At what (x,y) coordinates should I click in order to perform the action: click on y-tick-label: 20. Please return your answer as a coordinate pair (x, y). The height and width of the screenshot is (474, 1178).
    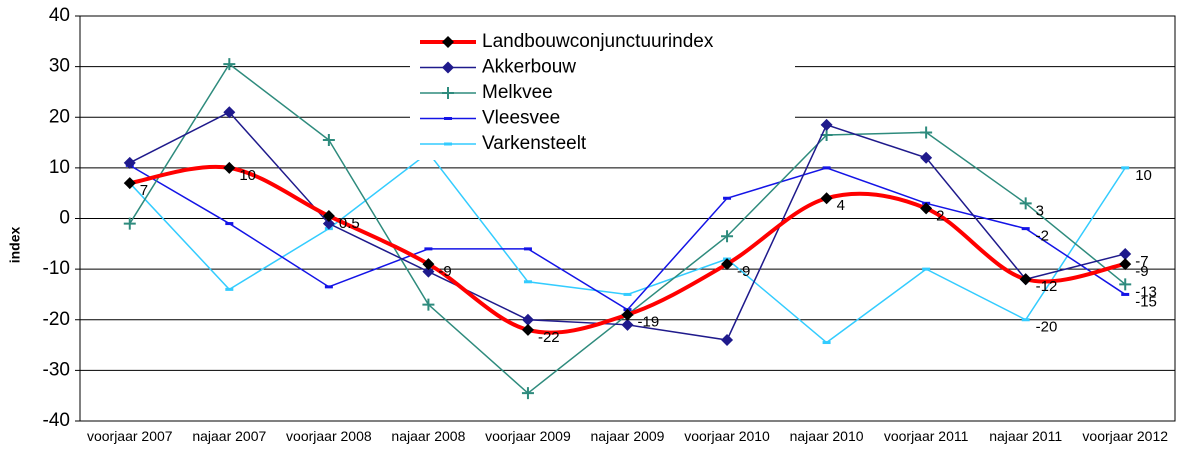
    Looking at the image, I should click on (59, 116).